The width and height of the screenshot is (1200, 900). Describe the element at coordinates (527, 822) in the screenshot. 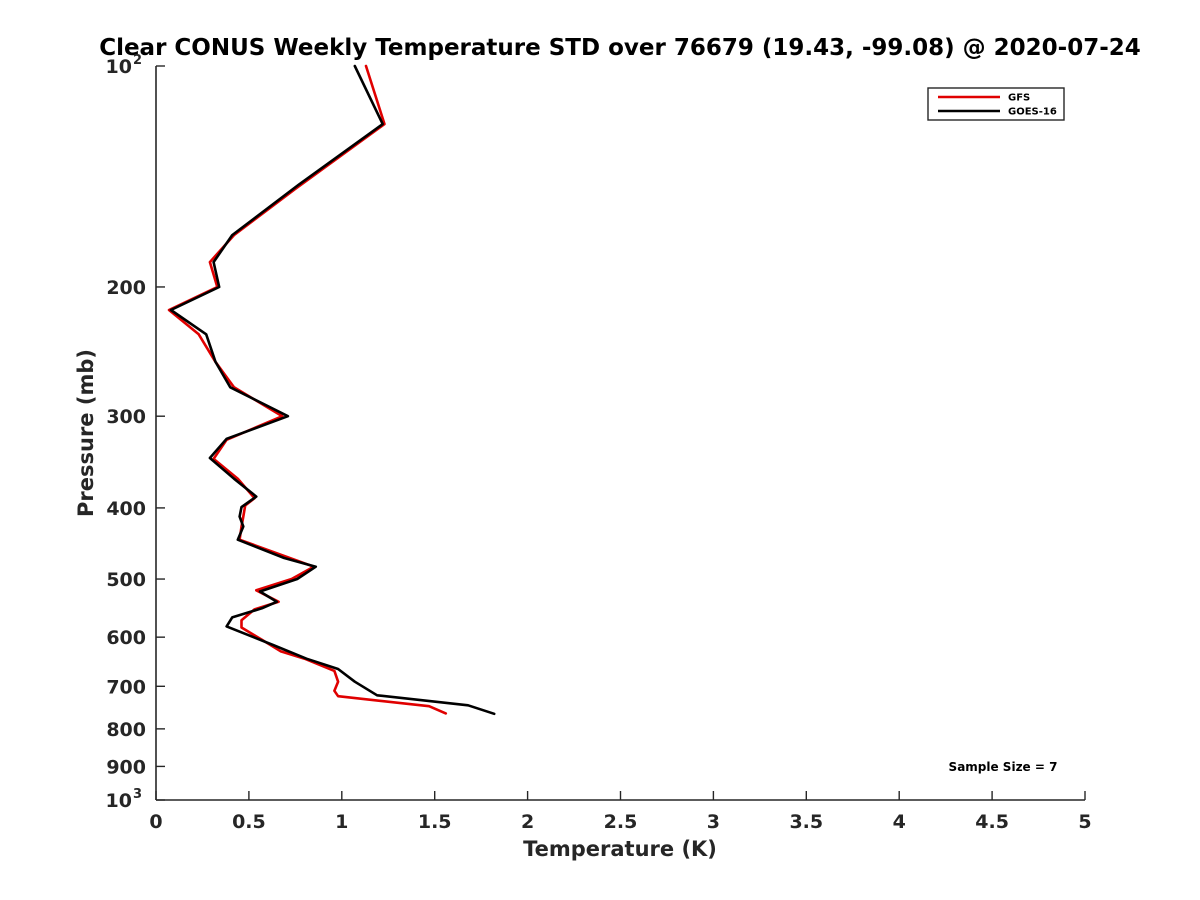

I see `x-tick-label: 2` at that location.